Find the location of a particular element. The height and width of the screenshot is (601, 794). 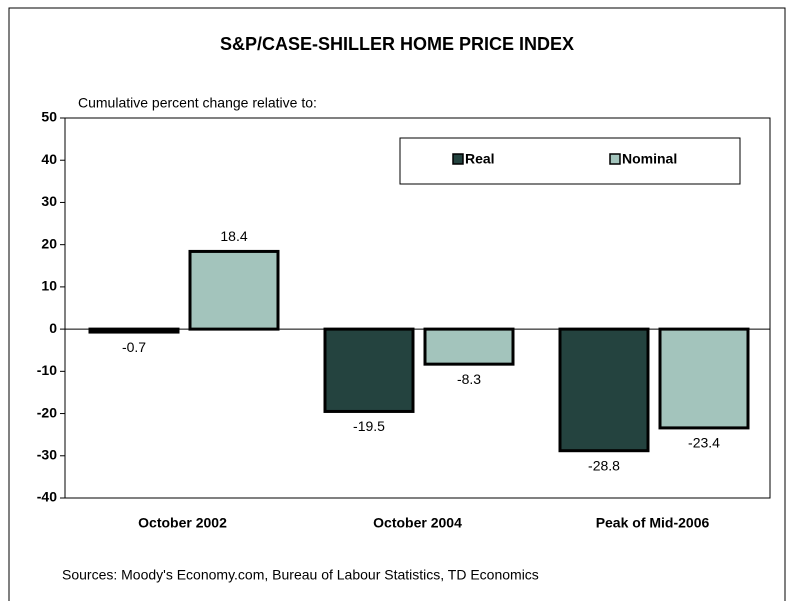

value-label: 18.4 is located at coordinates (233, 236).